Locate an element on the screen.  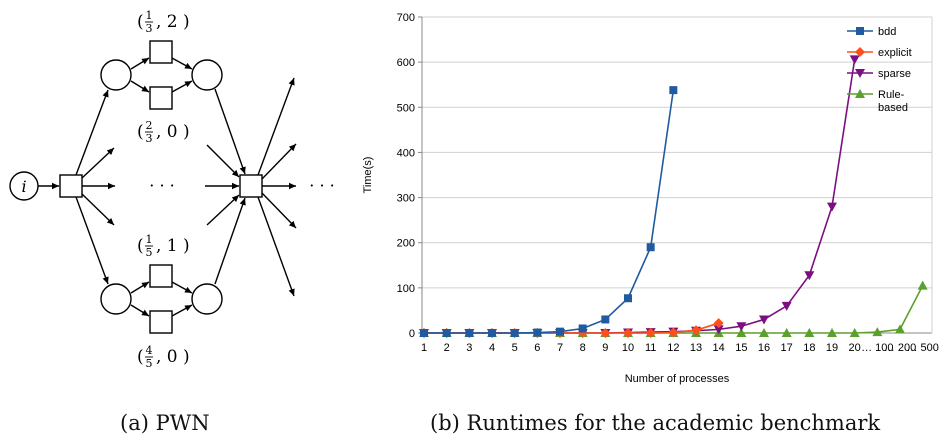
x-tick-label: 16 is located at coordinates (764, 348).